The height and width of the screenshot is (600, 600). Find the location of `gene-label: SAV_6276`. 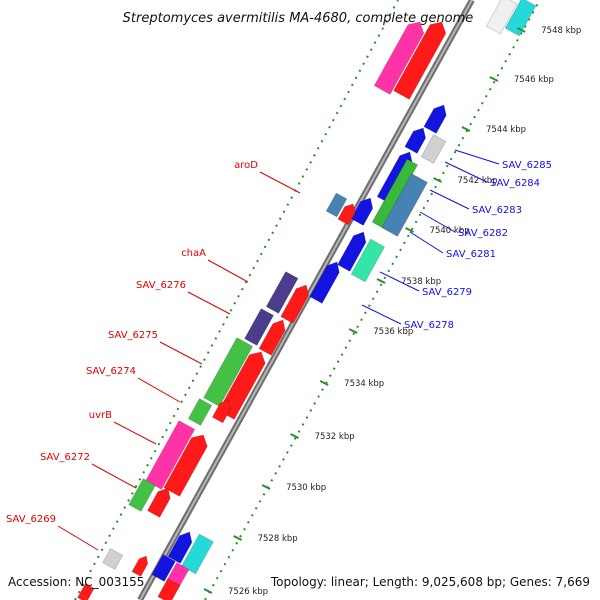

gene-label: SAV_6276 is located at coordinates (161, 285).